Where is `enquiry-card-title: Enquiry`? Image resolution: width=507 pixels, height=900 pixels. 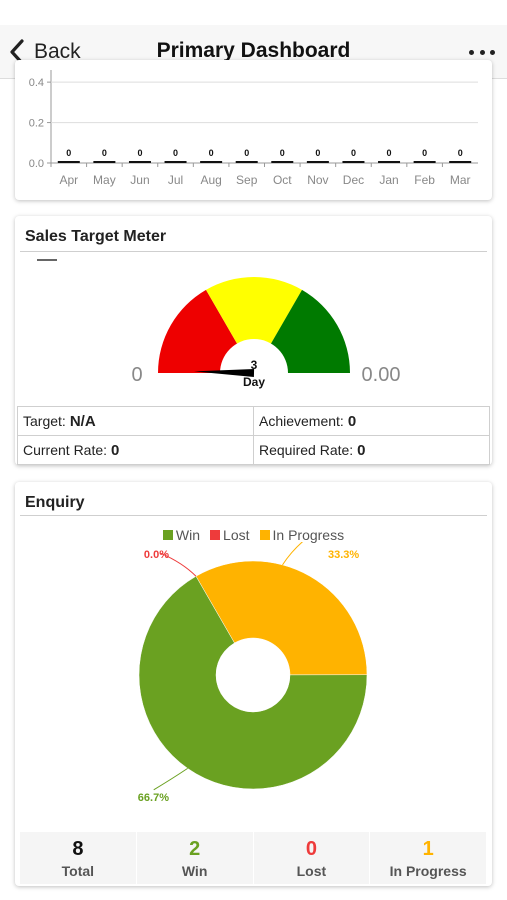 enquiry-card-title: Enquiry is located at coordinates (55, 502).